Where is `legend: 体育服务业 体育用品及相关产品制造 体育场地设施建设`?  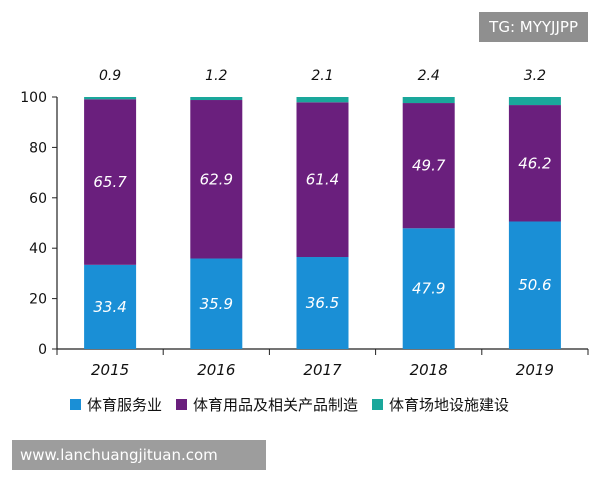 legend: 体育服务业 体育用品及相关产品制造 体育场地设施建设 is located at coordinates (289, 404).